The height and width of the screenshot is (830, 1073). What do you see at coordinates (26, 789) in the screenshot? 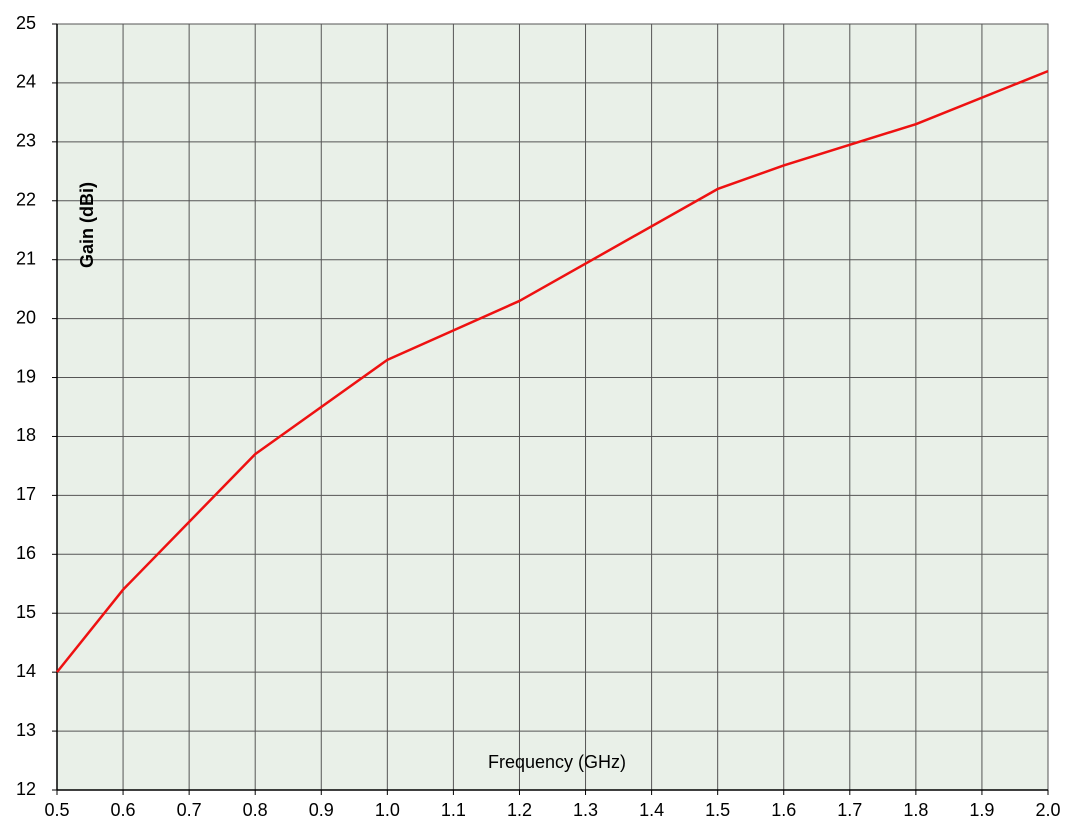
I see `y-tick-label: 12` at bounding box center [26, 789].